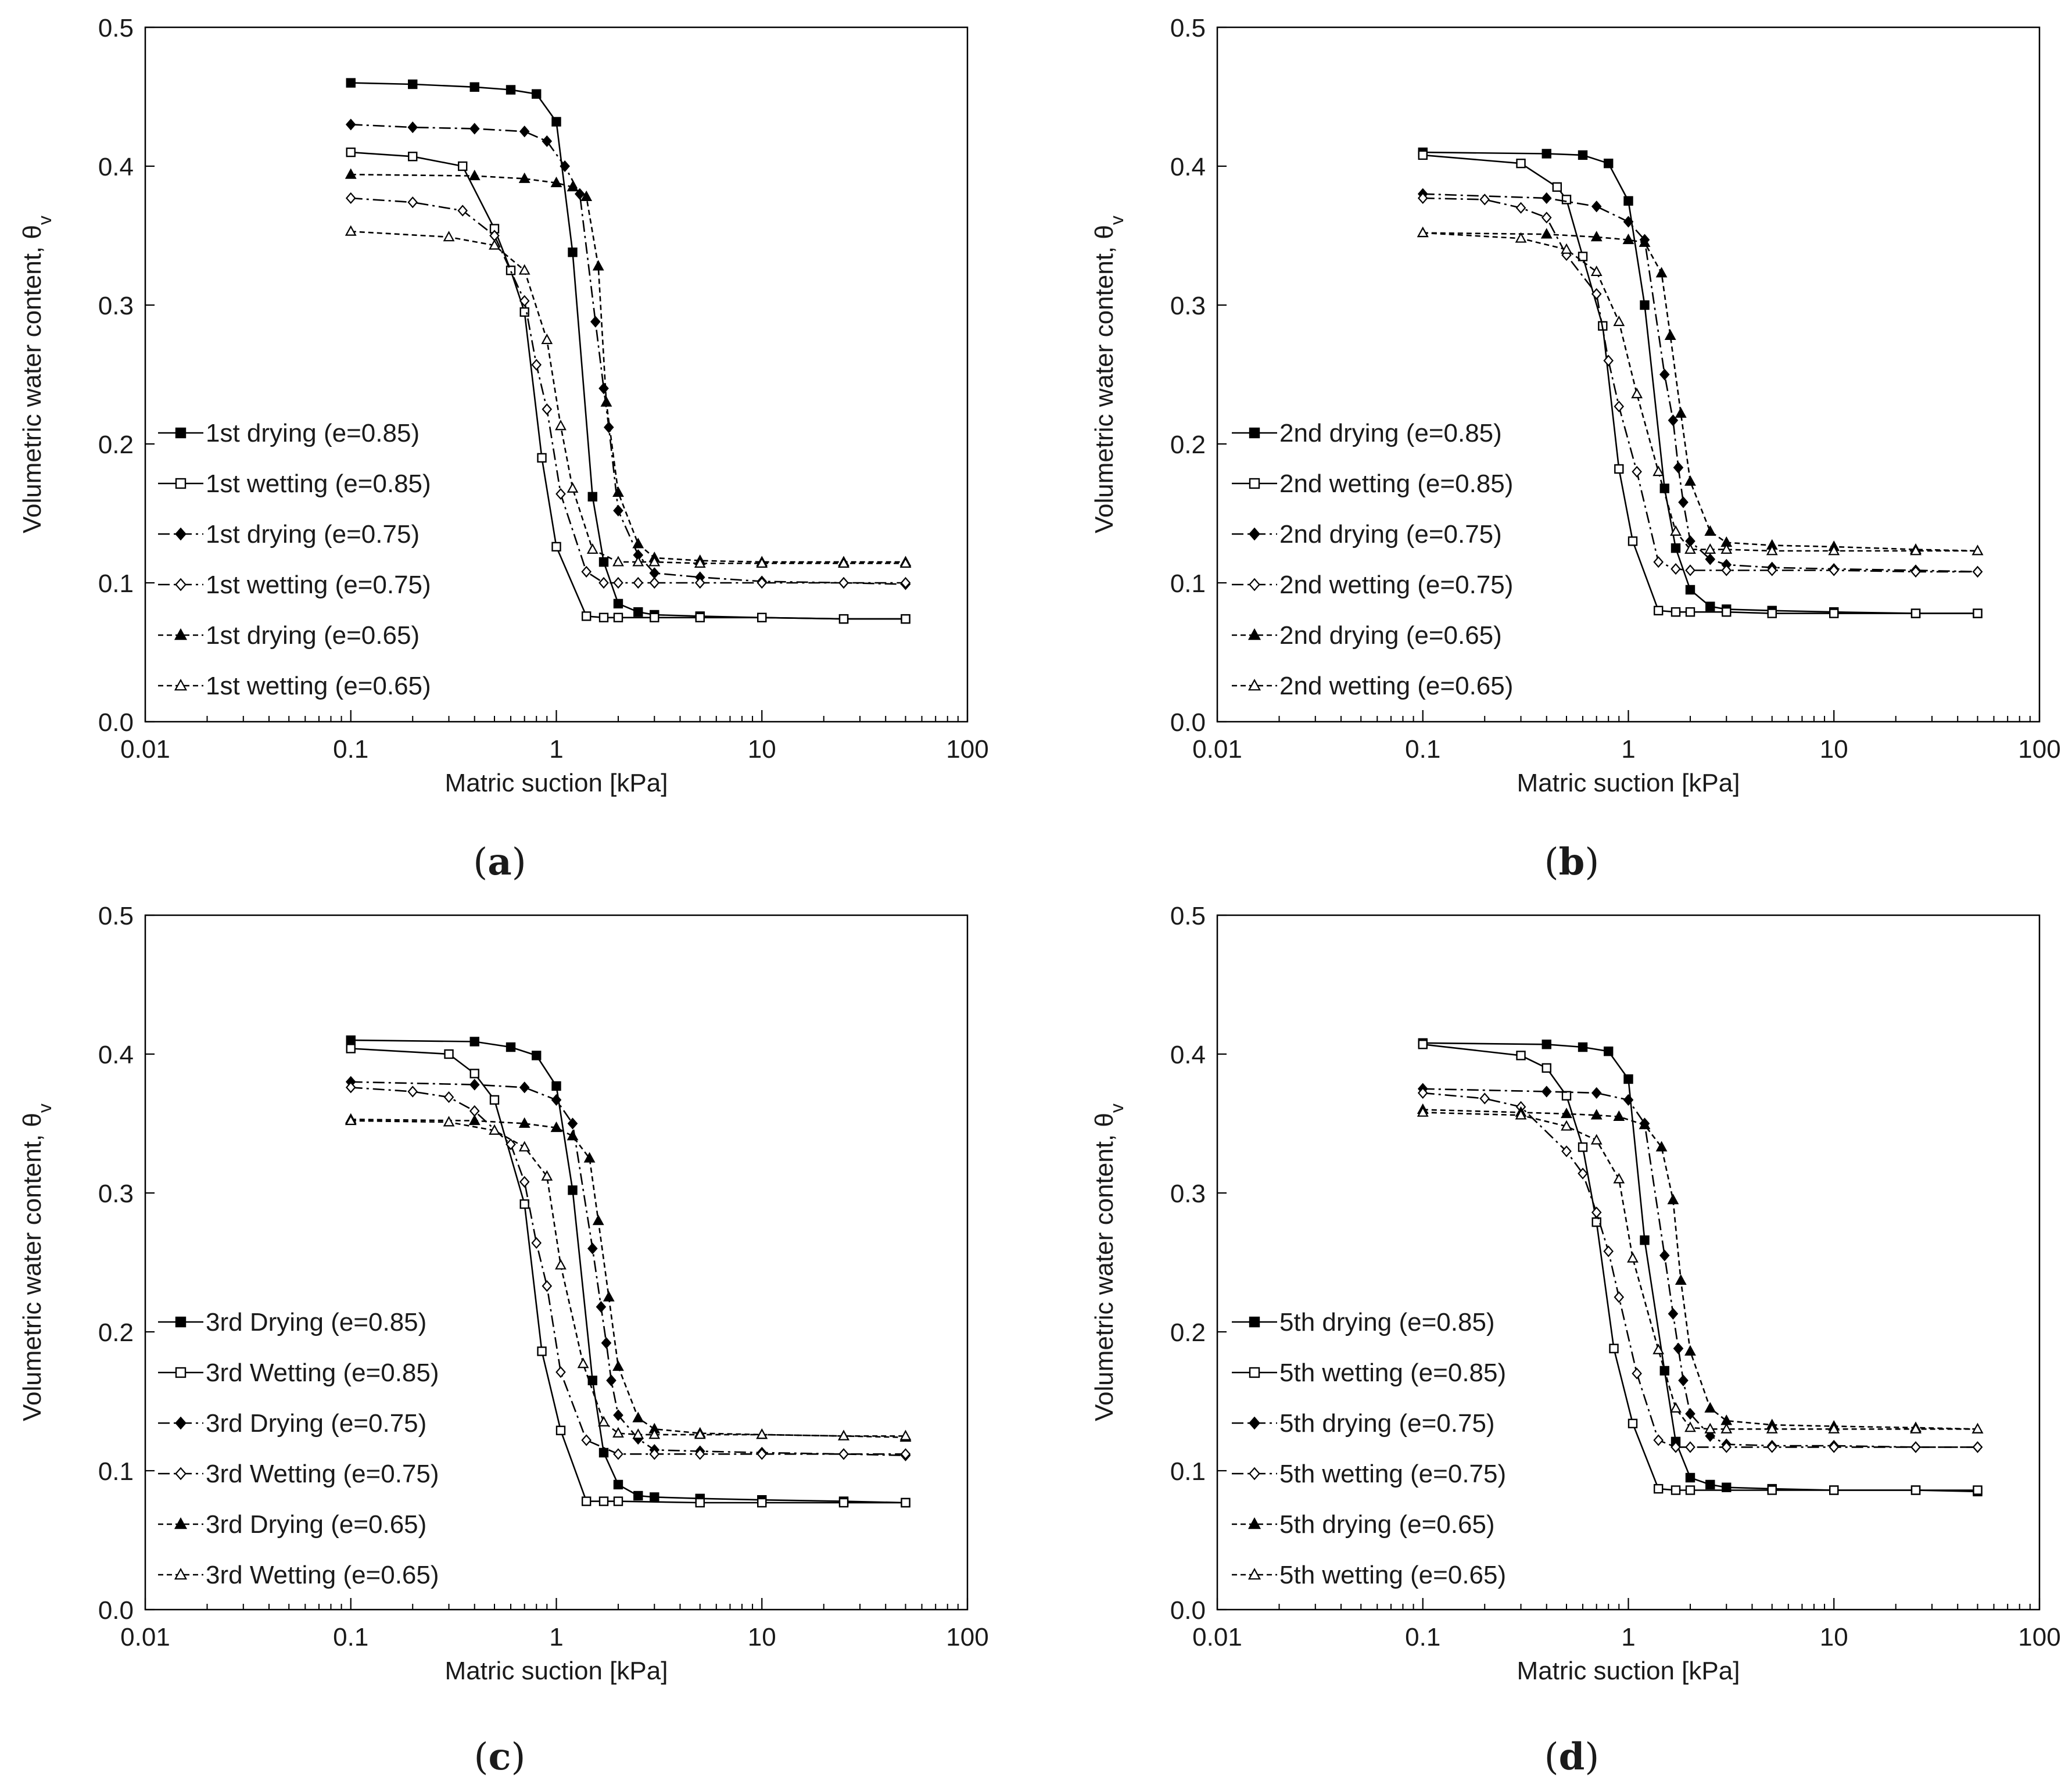 Image resolution: width=2072 pixels, height=1788 pixels. Describe the element at coordinates (318, 484) in the screenshot. I see `legend-label: 1st wetting (e=0.85)` at that location.